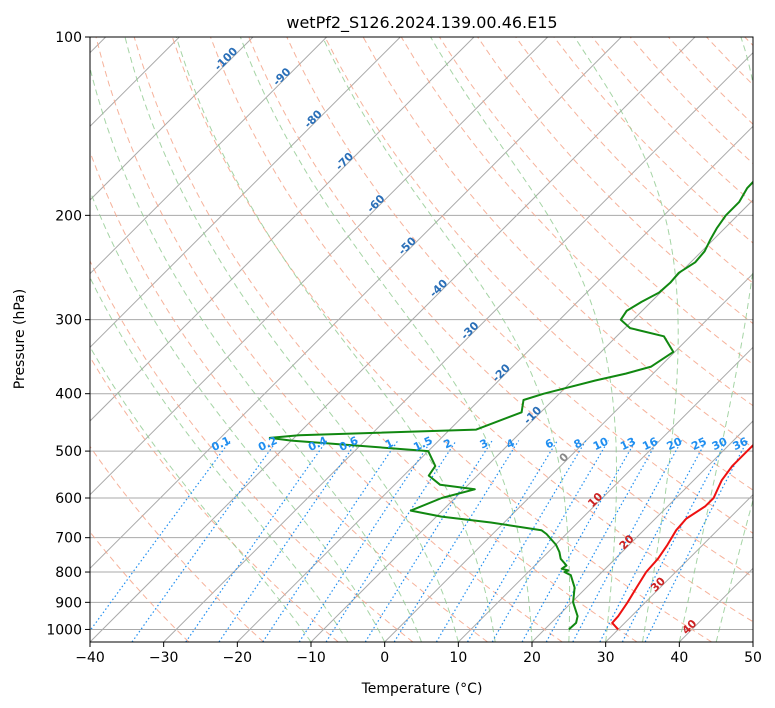 This screenshot has width=775, height=708. Describe the element at coordinates (68, 321) in the screenshot. I see `y-tick-label: 300` at that location.